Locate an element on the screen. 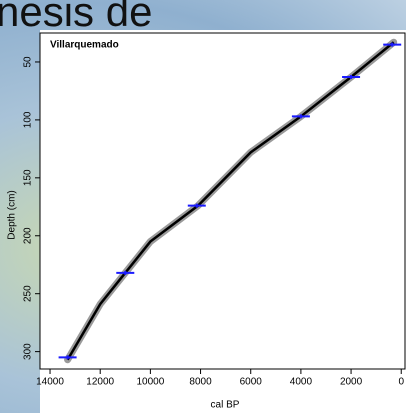  x-tick-label: 6000 is located at coordinates (251, 382).